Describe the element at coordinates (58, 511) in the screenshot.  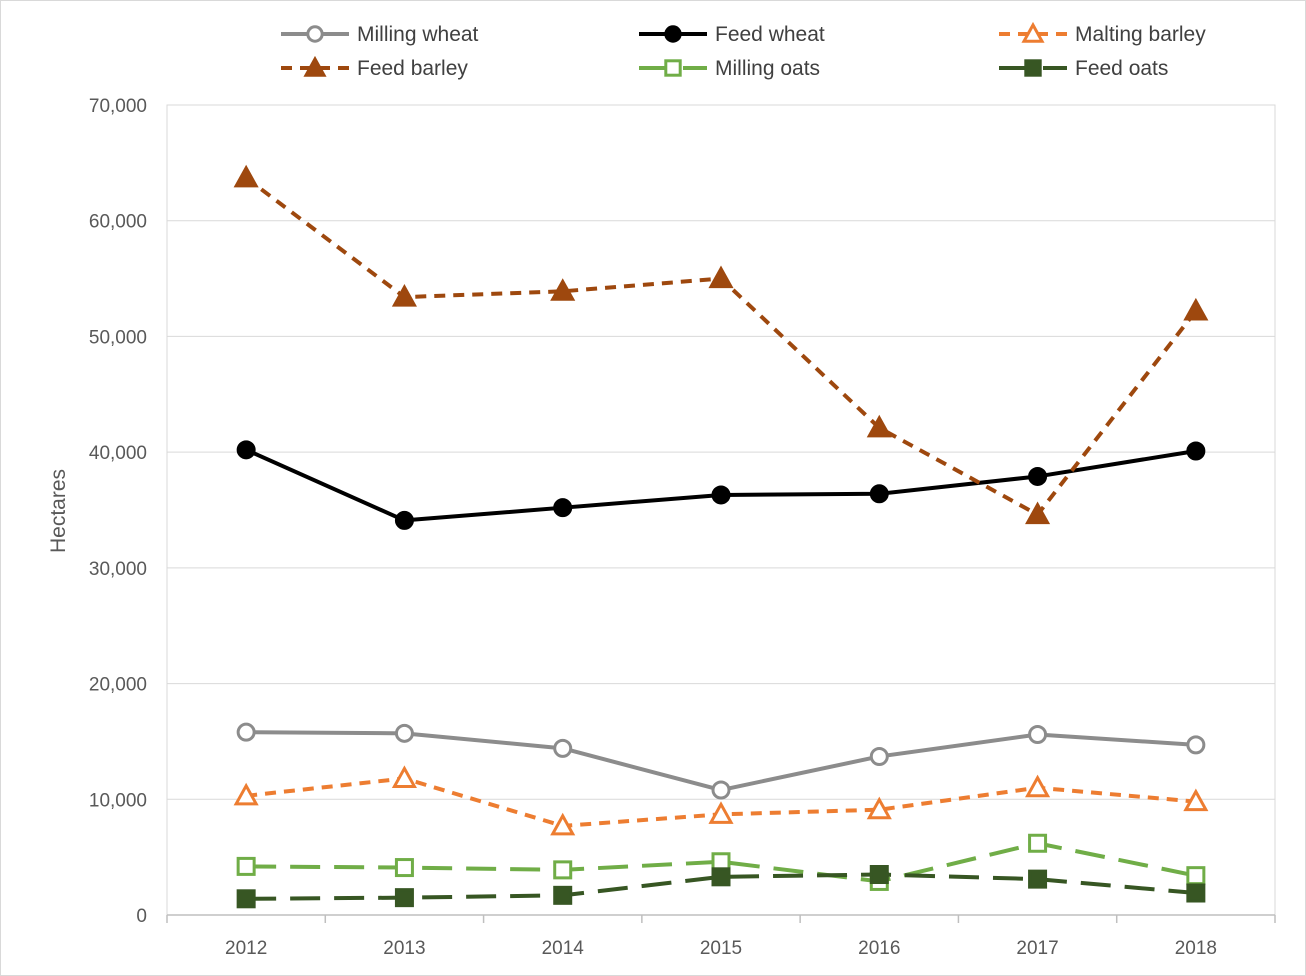
I see `y-axis-title: Hectares` at that location.